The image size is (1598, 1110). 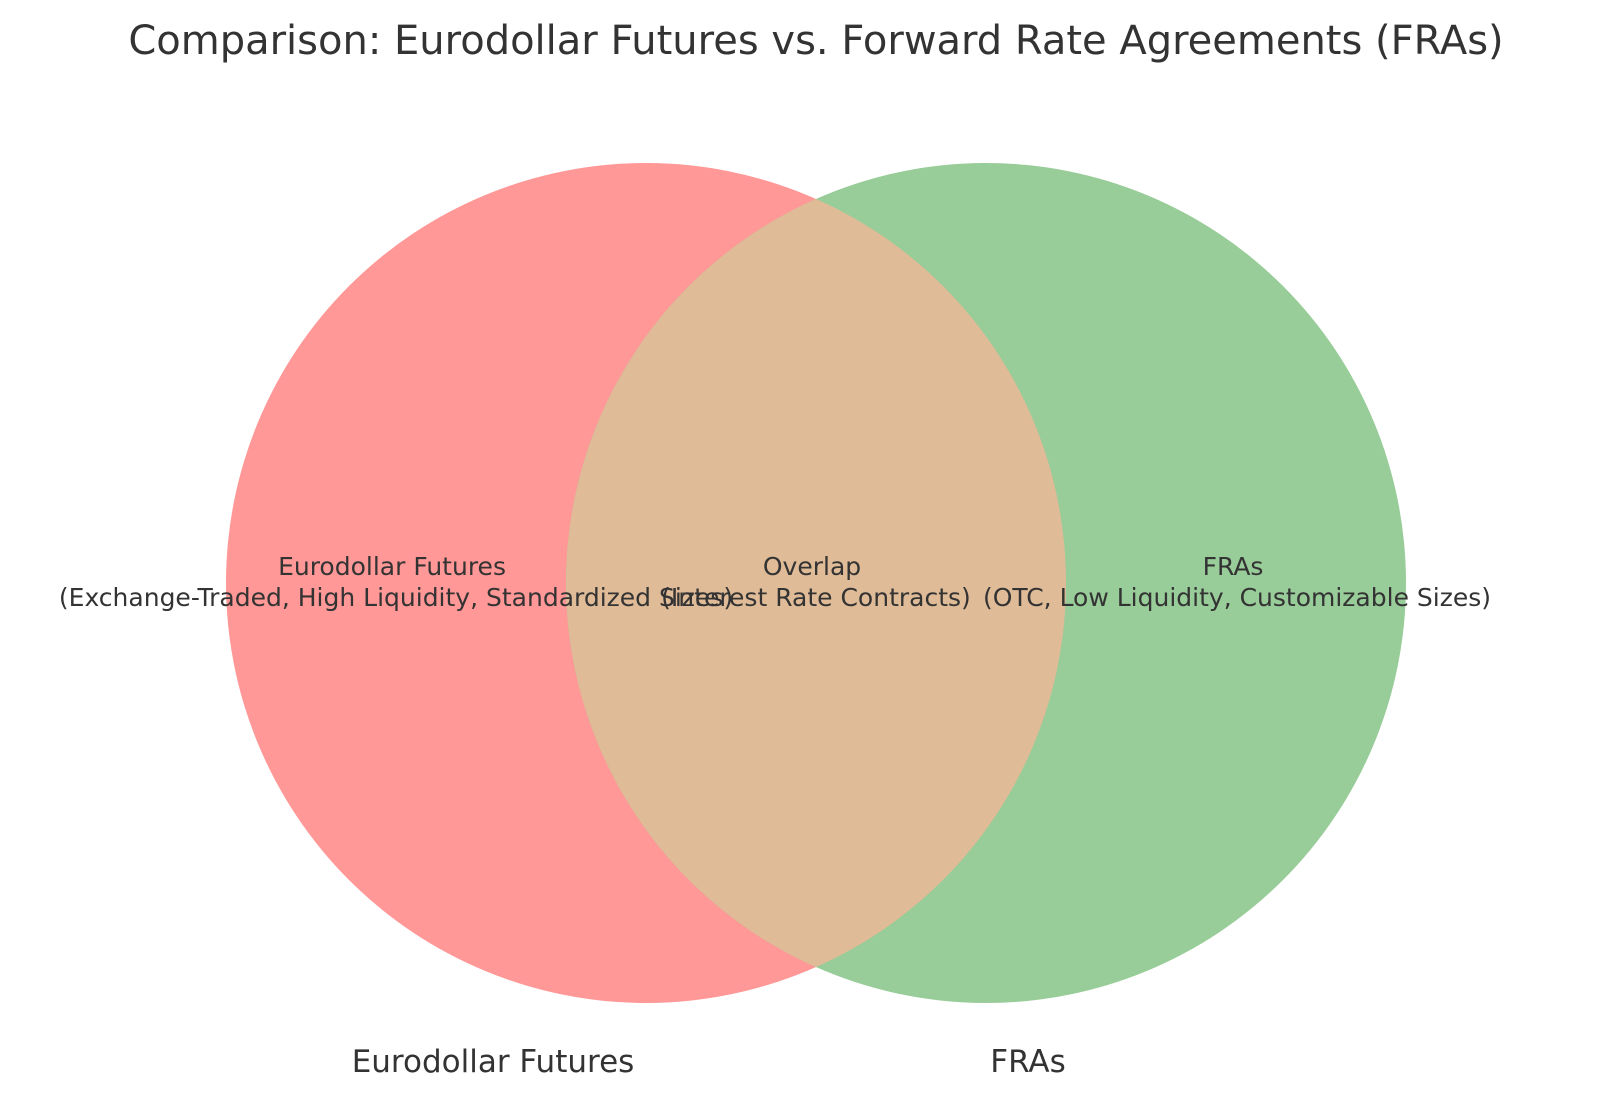 What do you see at coordinates (493, 1062) in the screenshot?
I see `left-set-label: Eurodollar Futures` at bounding box center [493, 1062].